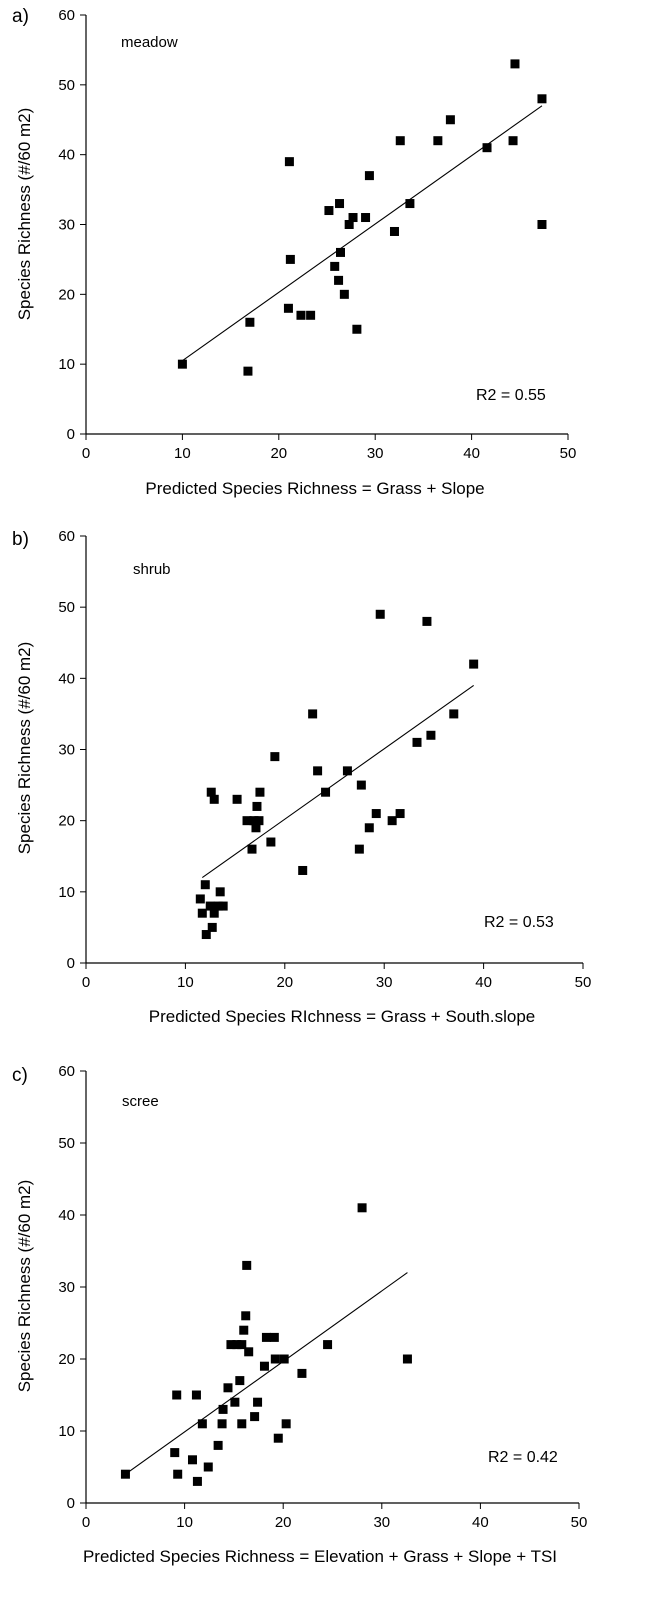 The height and width of the screenshot is (1611, 656). I want to click on habitat-label: scree, so click(140, 1101).